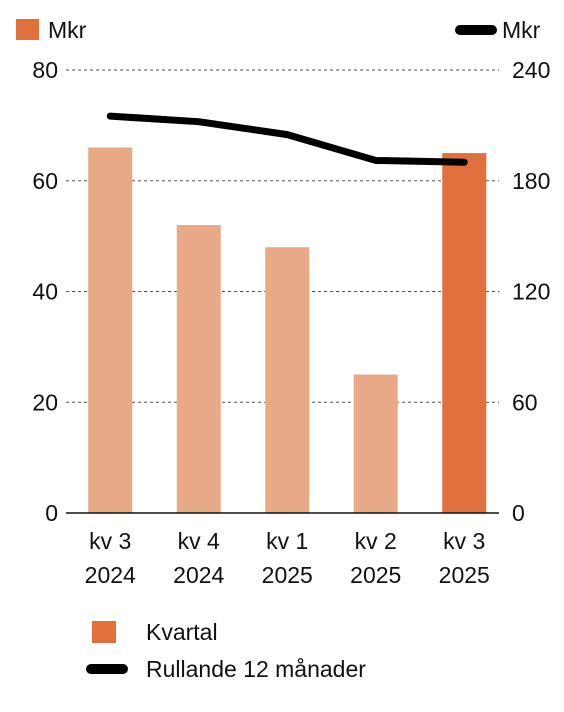 The image size is (564, 712). I want to click on category-labels: kv 3 2024 kv 4 2024 kv 1 2025 kv 2 2025 kv 3 2025, so click(287, 558).